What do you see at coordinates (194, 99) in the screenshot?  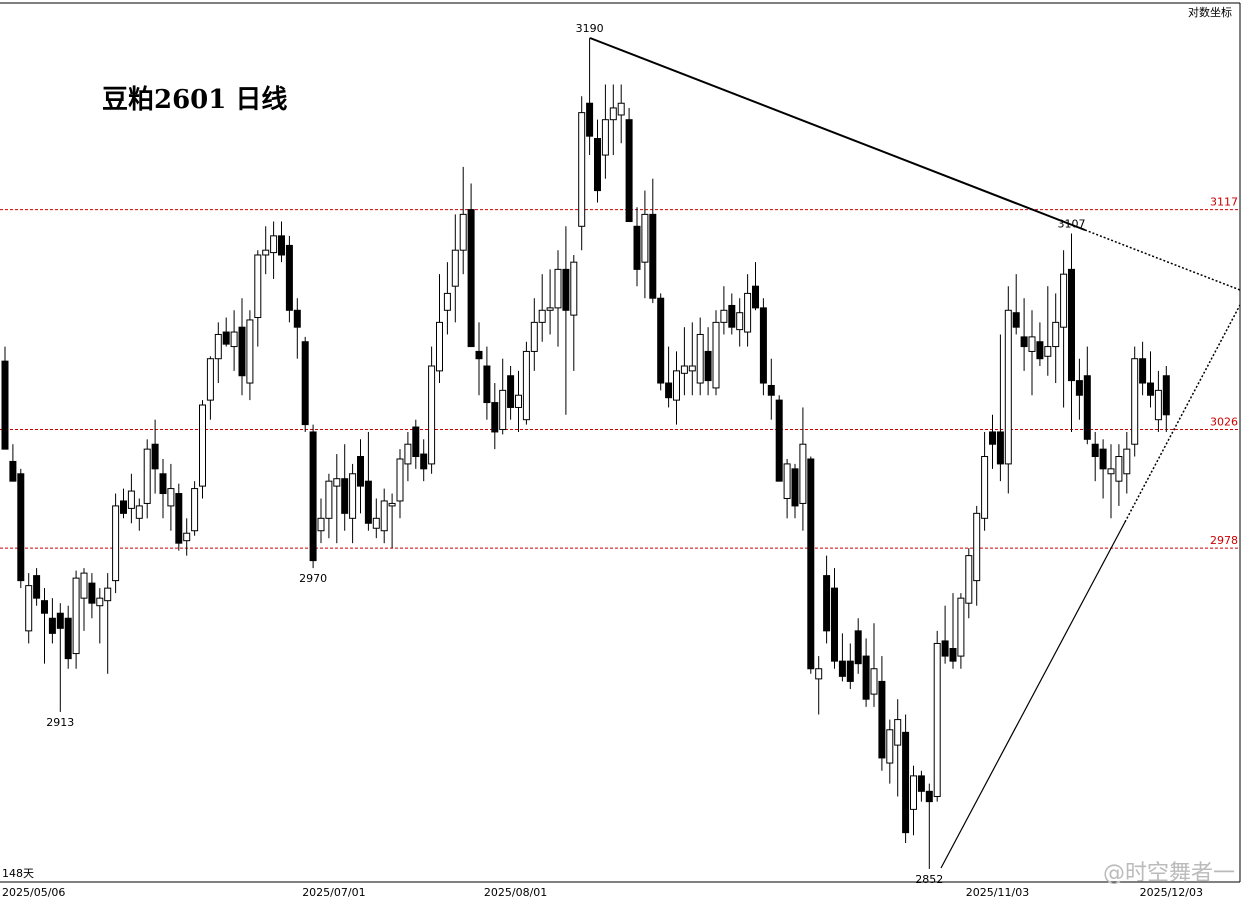 I see `chart-title: 豆粕2601 日线` at bounding box center [194, 99].